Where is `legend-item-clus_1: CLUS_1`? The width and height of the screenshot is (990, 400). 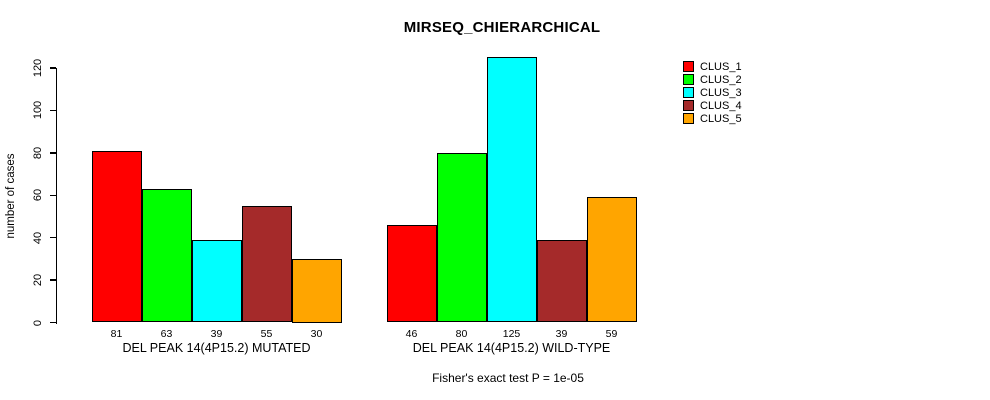 legend-item-clus_1: CLUS_1 is located at coordinates (712, 66).